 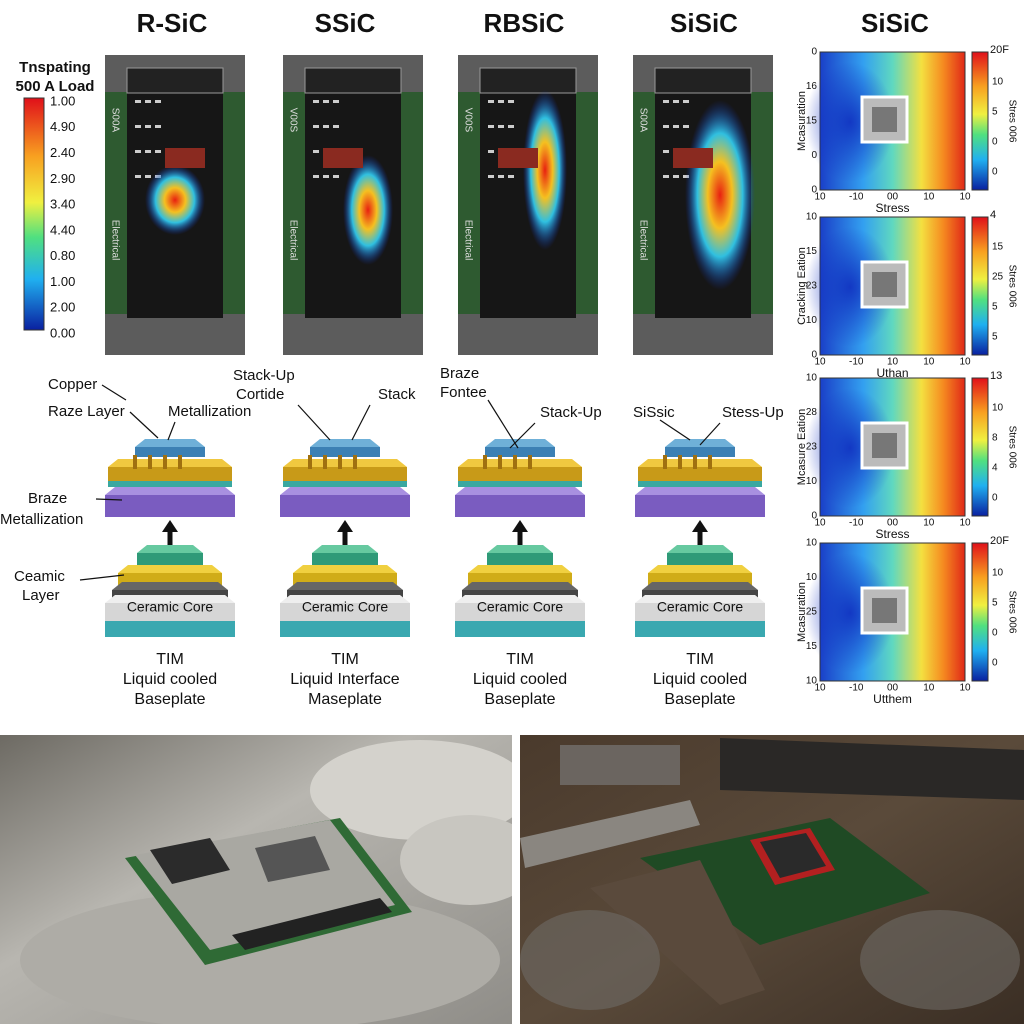 What do you see at coordinates (524, 23) in the screenshot?
I see `column-title: RBSiC` at bounding box center [524, 23].